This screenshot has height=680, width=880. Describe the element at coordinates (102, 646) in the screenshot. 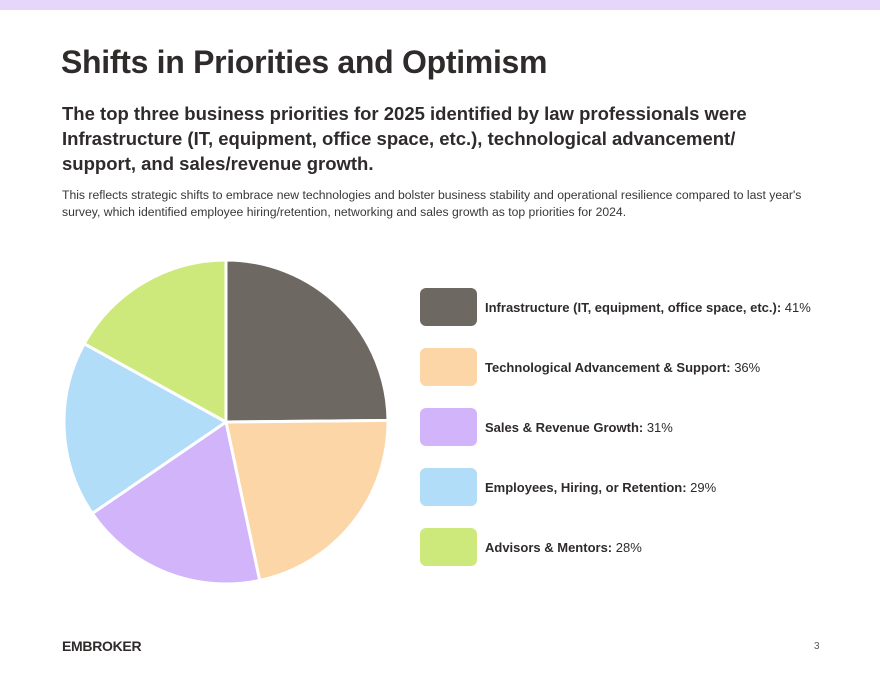

I see `embroker-logo: EMBROKER` at that location.